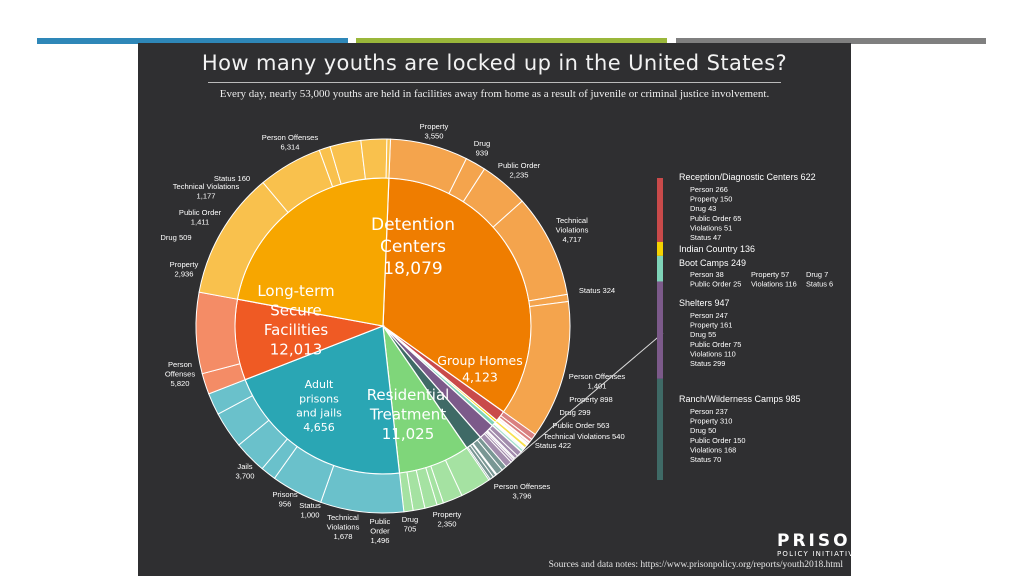 The width and height of the screenshot is (1024, 576). Describe the element at coordinates (709, 189) in the screenshot. I see `legend-reception-list-line-1: Person 266` at that location.